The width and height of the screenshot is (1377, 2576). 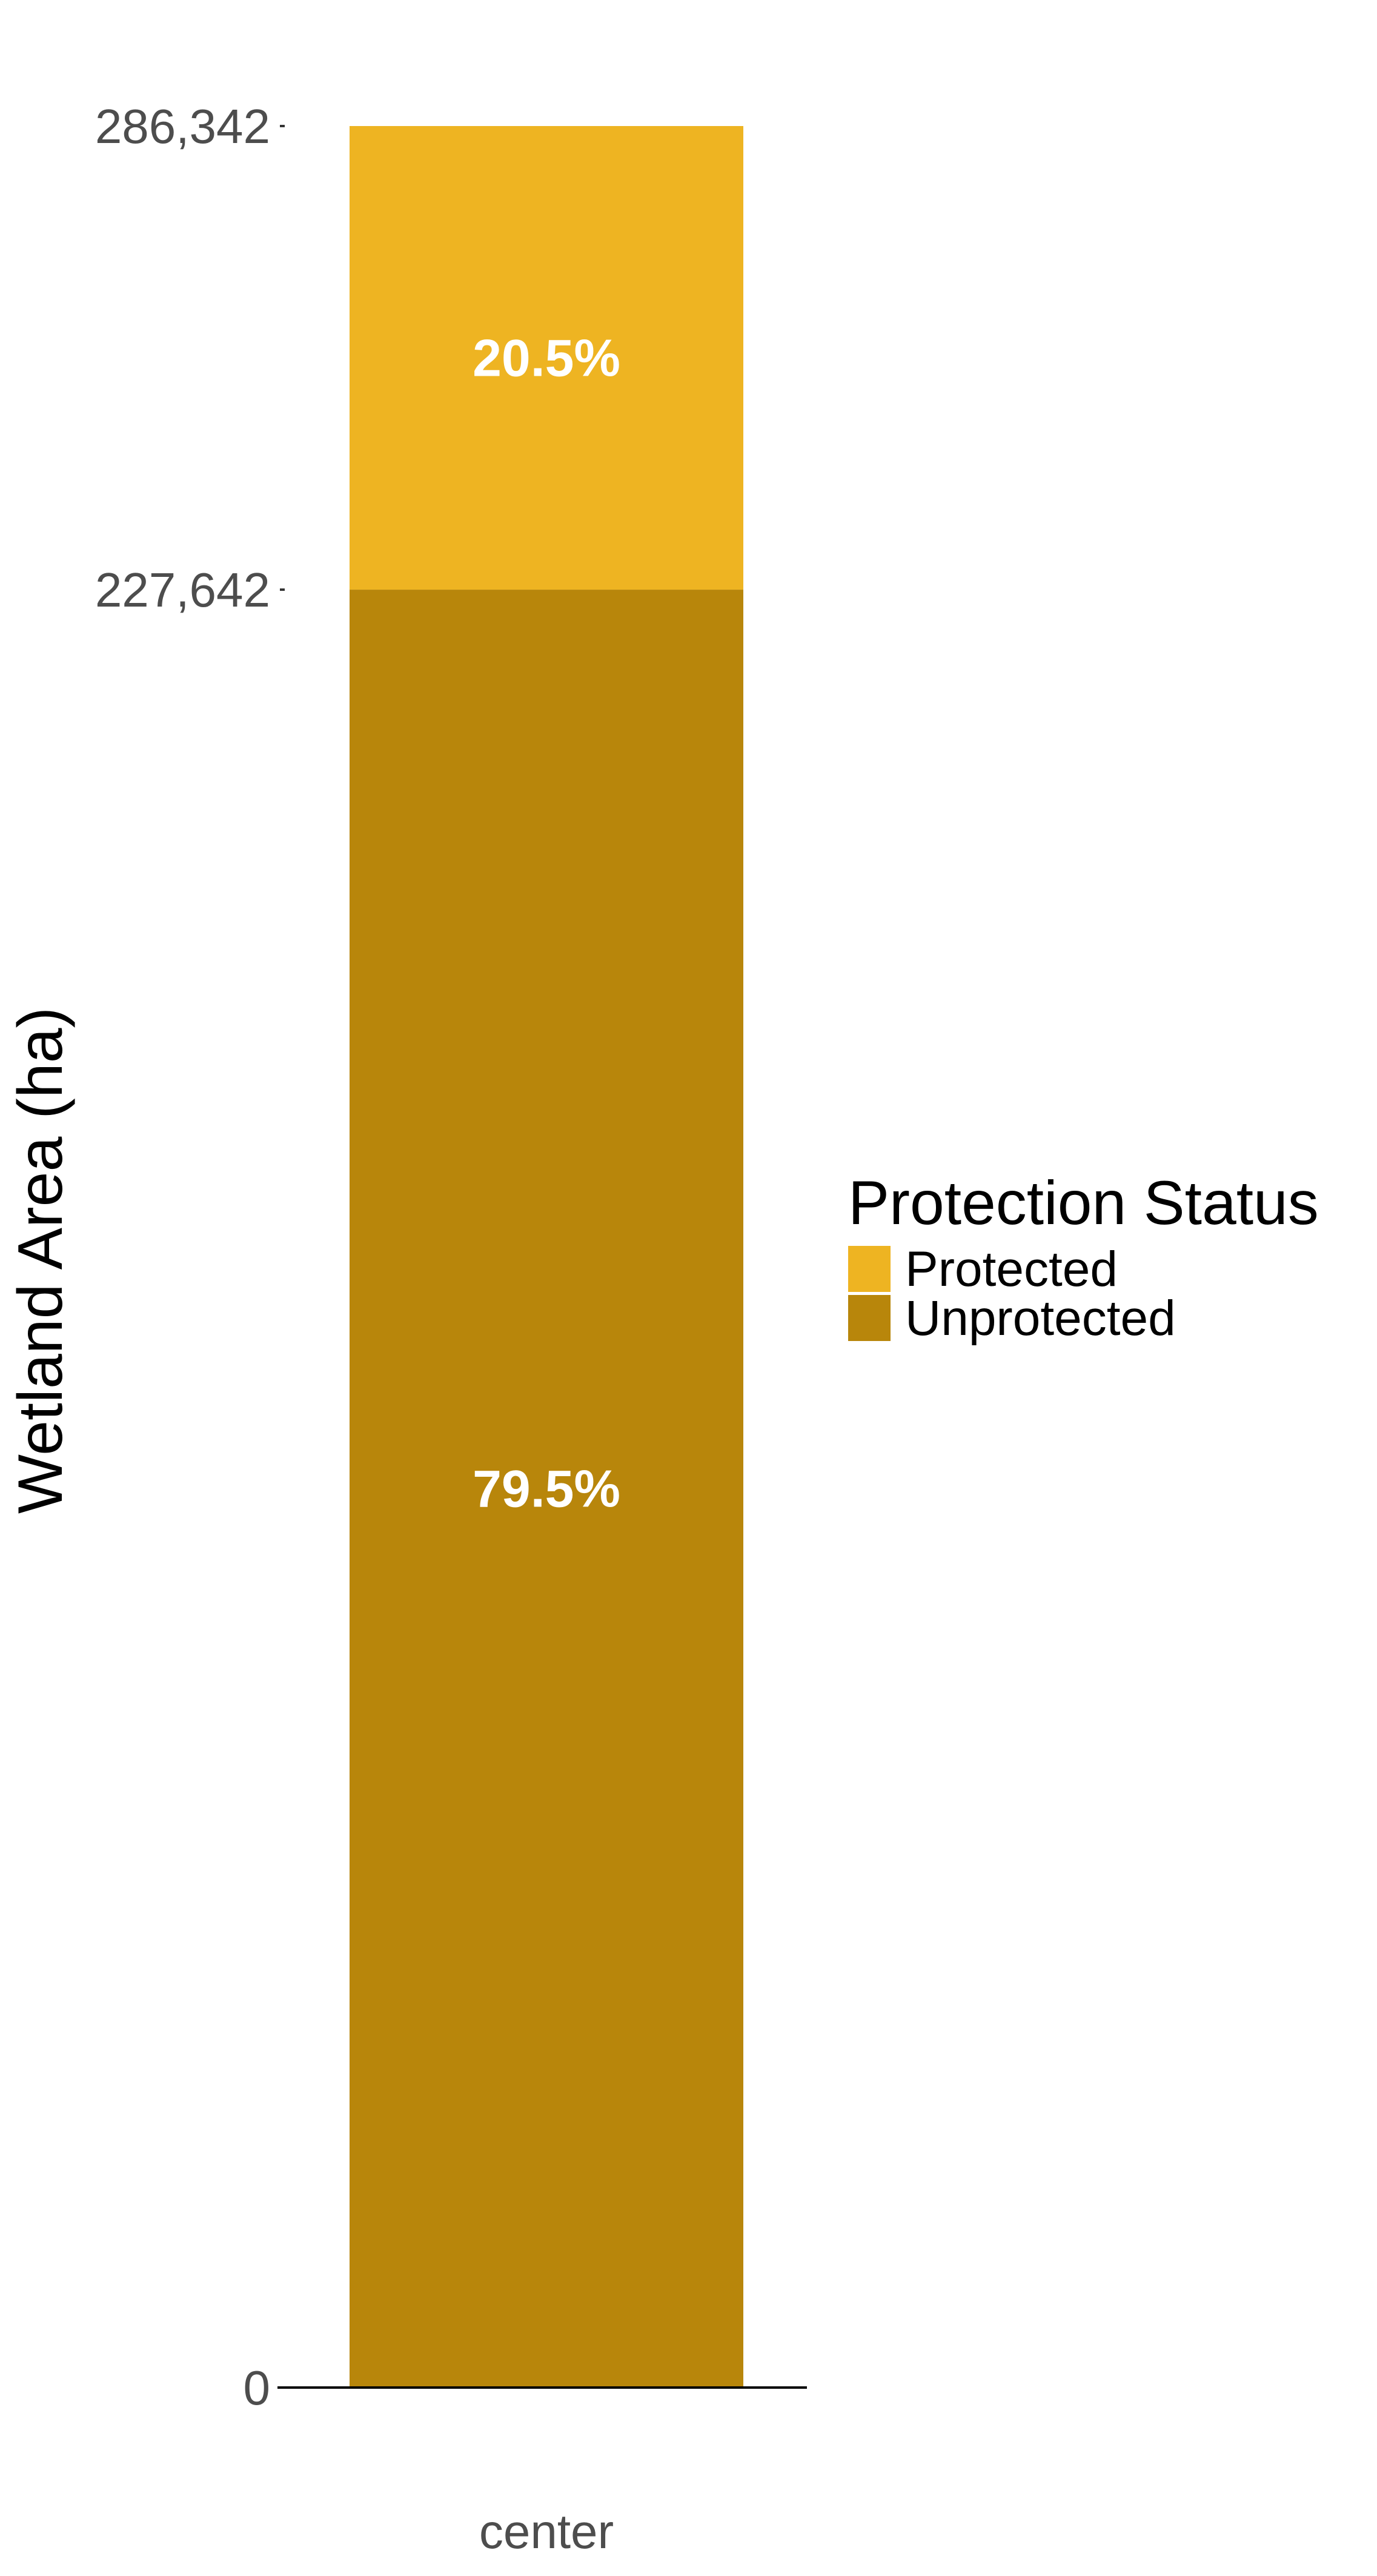 I want to click on segment-label-unprotected: 79.5%, so click(x=546, y=1489).